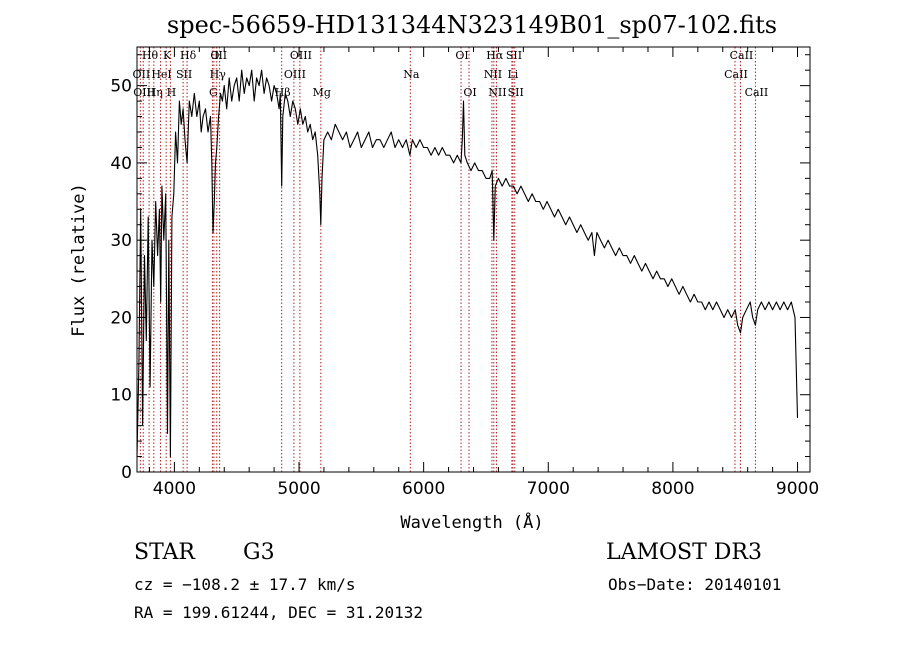 The height and width of the screenshot is (649, 900). What do you see at coordinates (121, 396) in the screenshot?
I see `y-tick-label-1: 10` at bounding box center [121, 396].